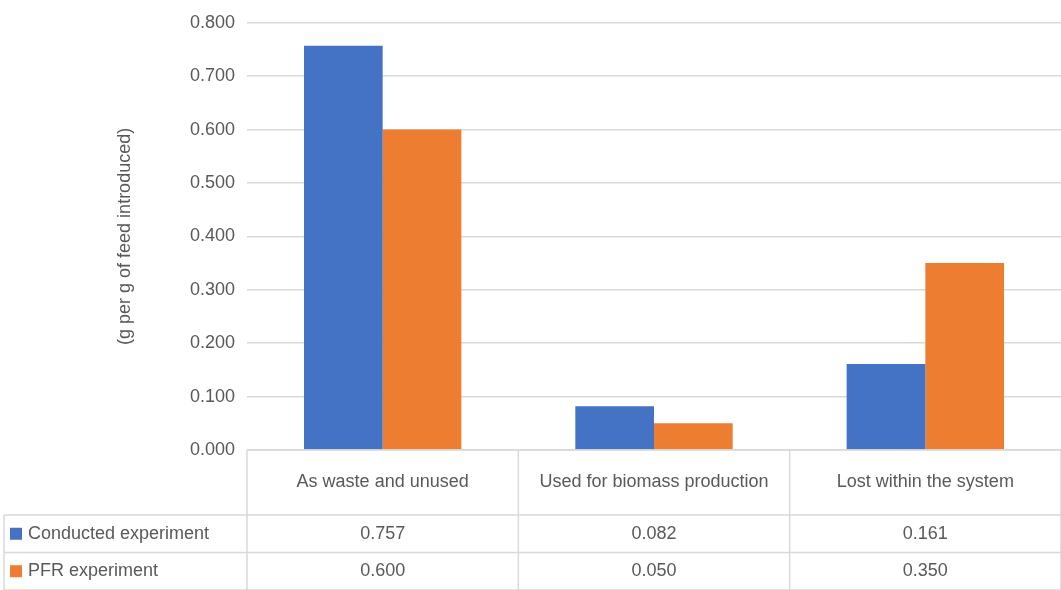  Describe the element at coordinates (925, 481) in the screenshot. I see `x-tick-label: Lost within the system` at that location.